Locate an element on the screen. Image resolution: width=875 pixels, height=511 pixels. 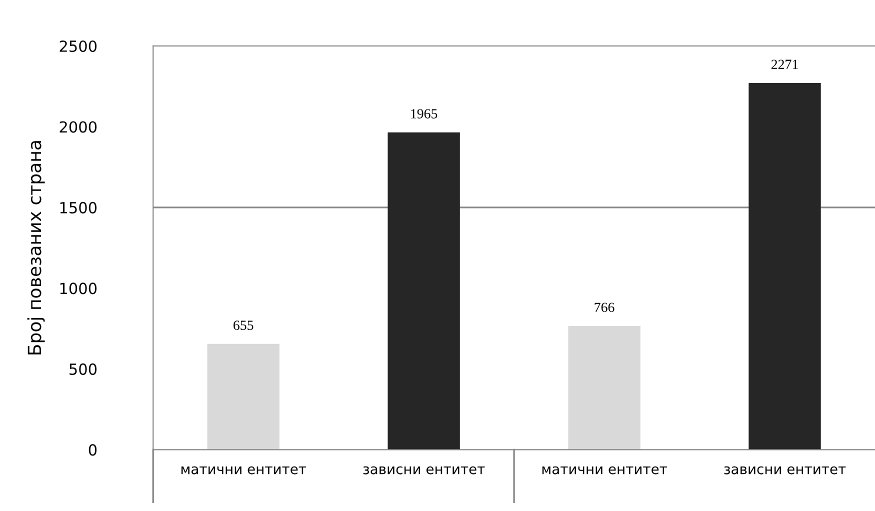
y-axis-title: Број повезаних страна is located at coordinates (36, 247).